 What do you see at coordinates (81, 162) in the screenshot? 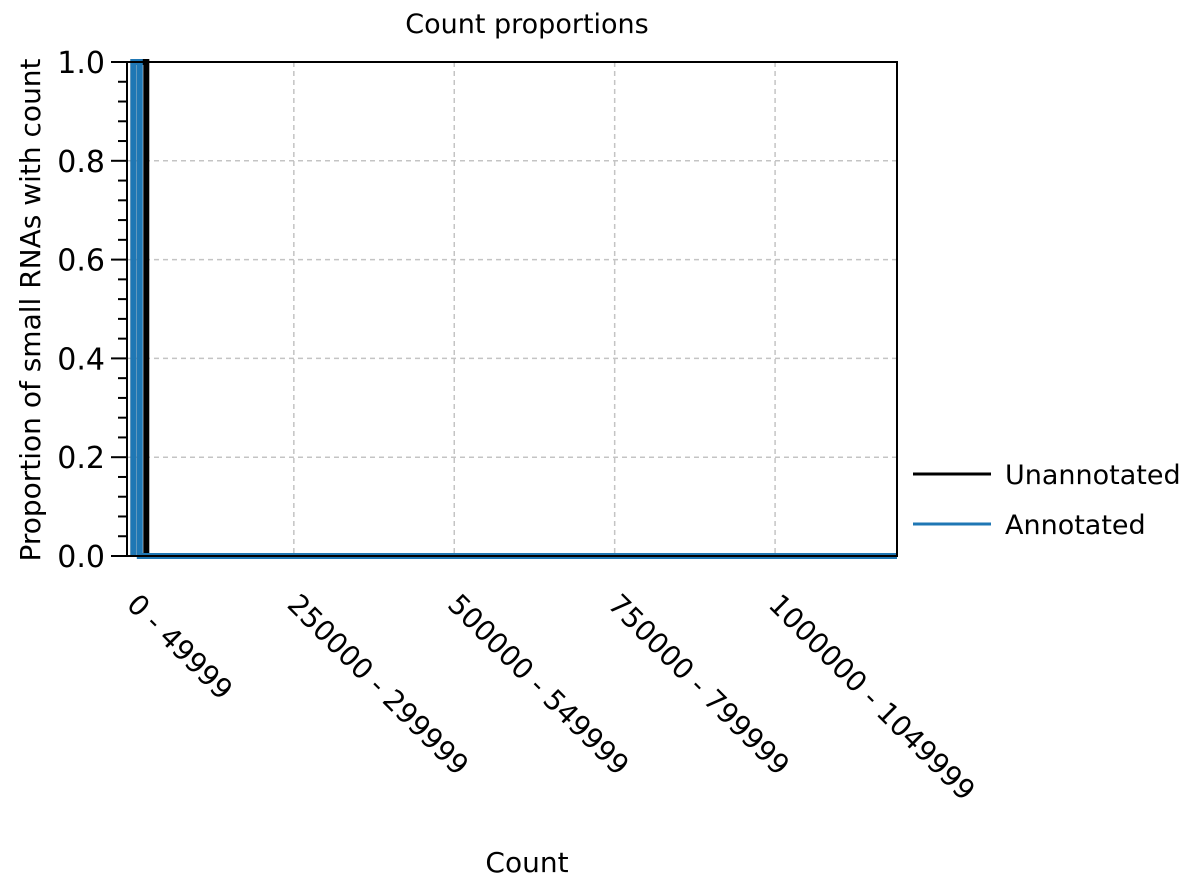
I see `y-tick-label: 0.8` at bounding box center [81, 162].